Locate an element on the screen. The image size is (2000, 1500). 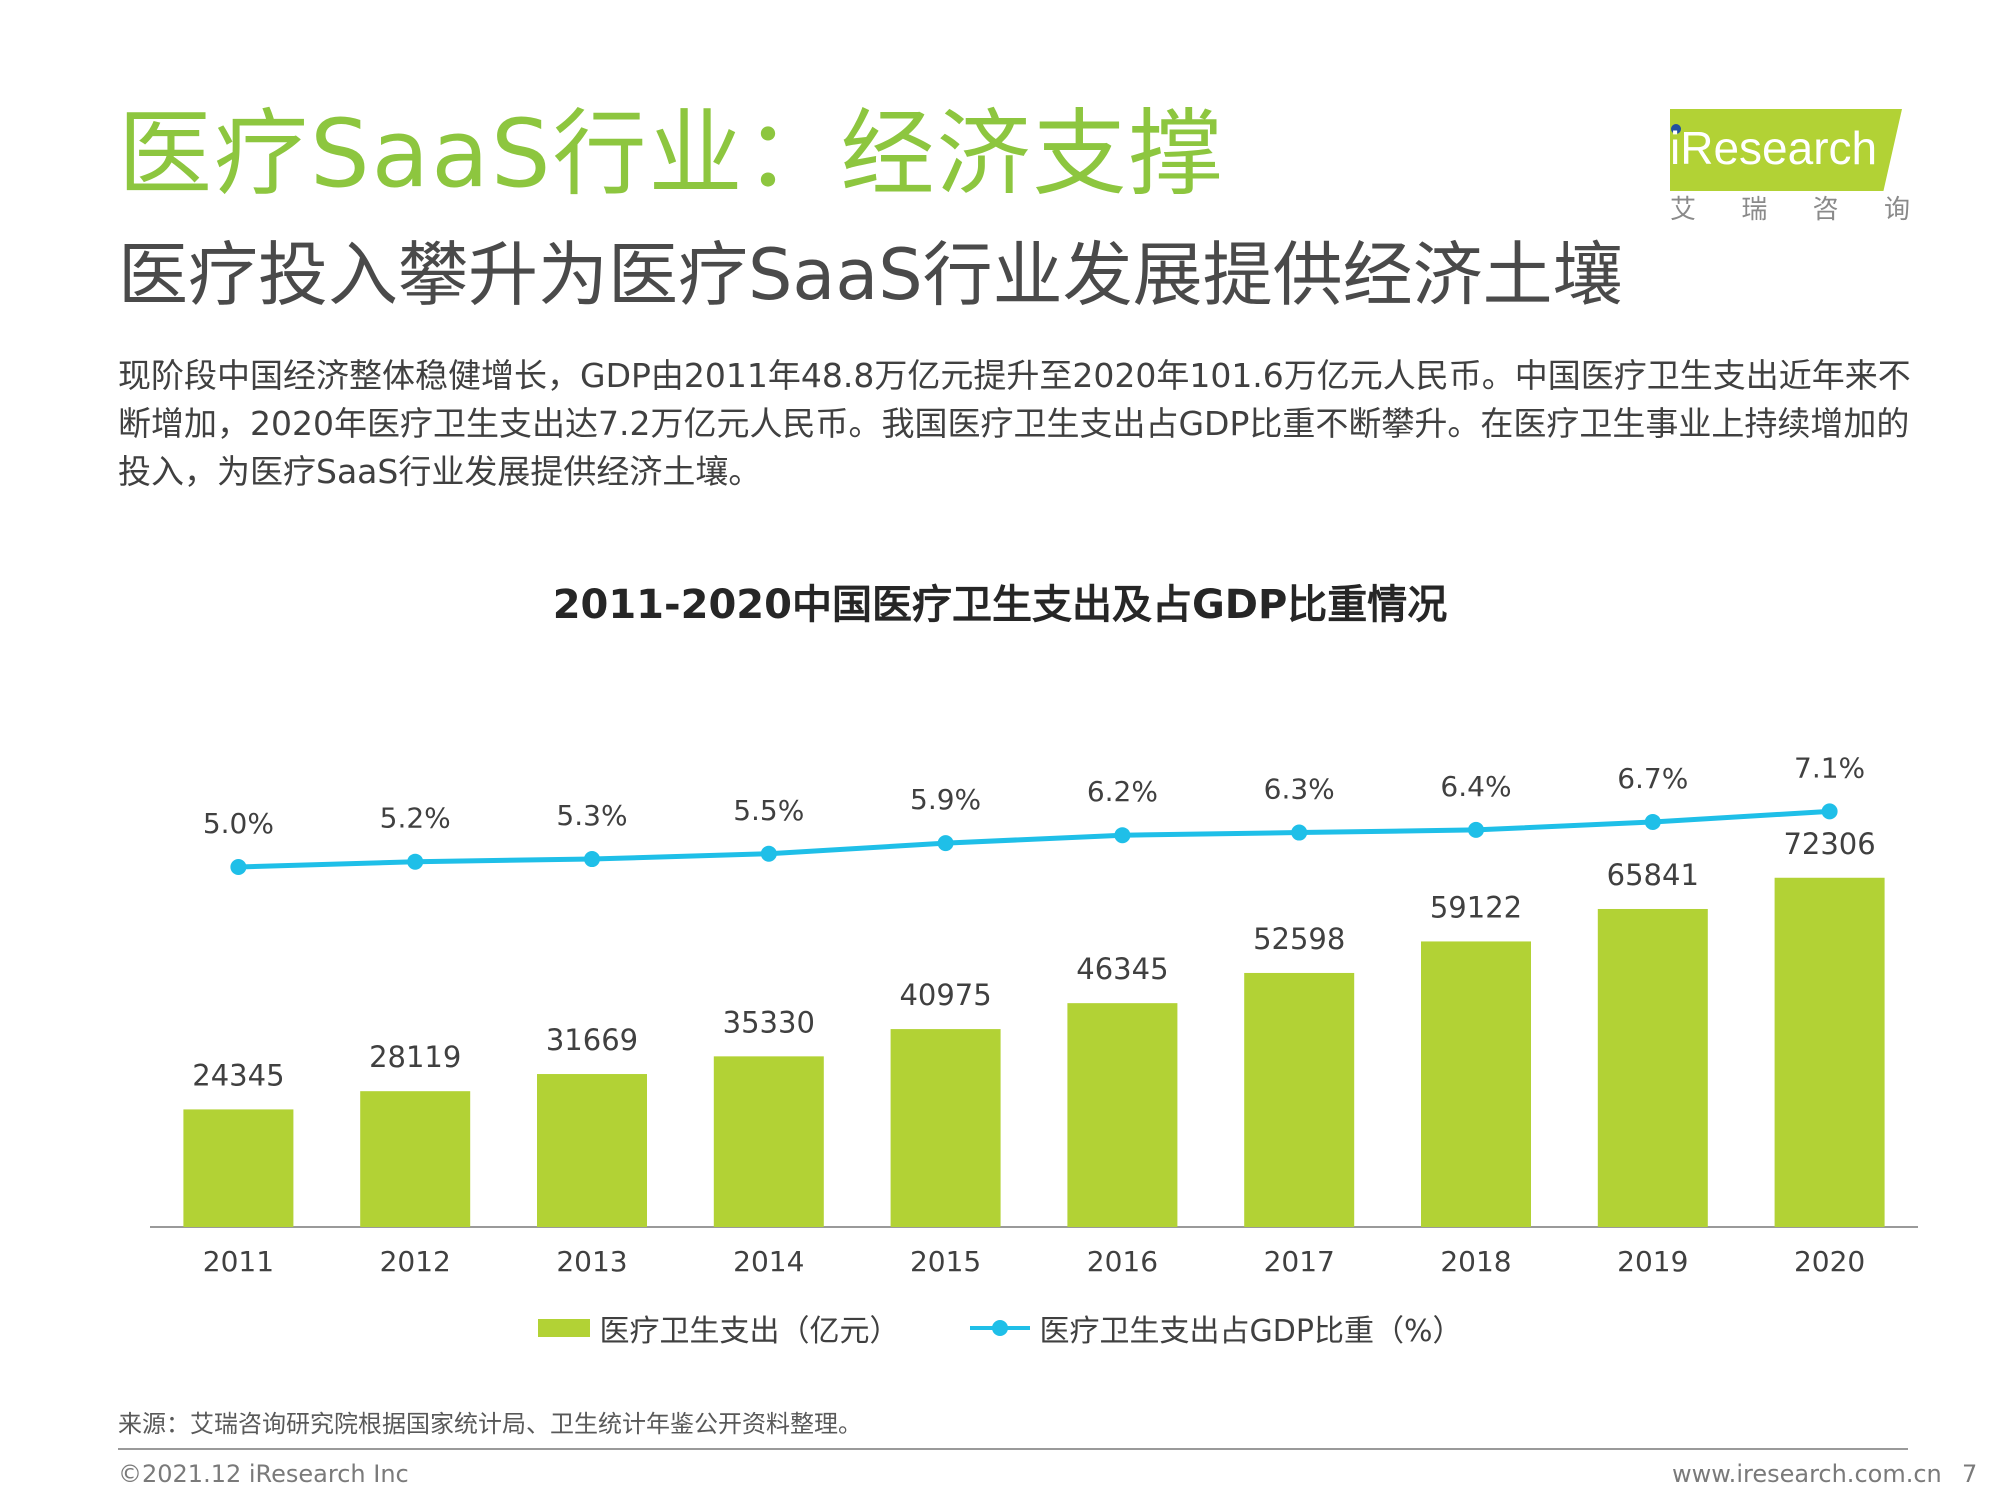
x-tick-2013: 2013 is located at coordinates (591, 1261).